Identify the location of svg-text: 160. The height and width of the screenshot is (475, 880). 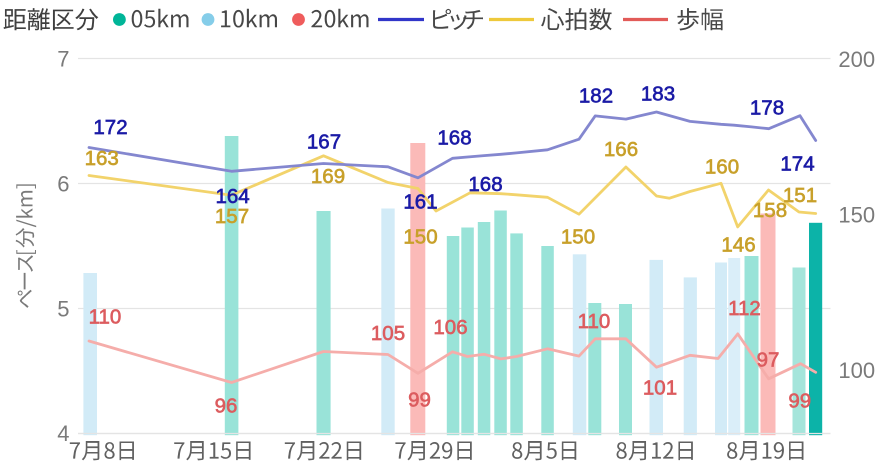
(722, 166).